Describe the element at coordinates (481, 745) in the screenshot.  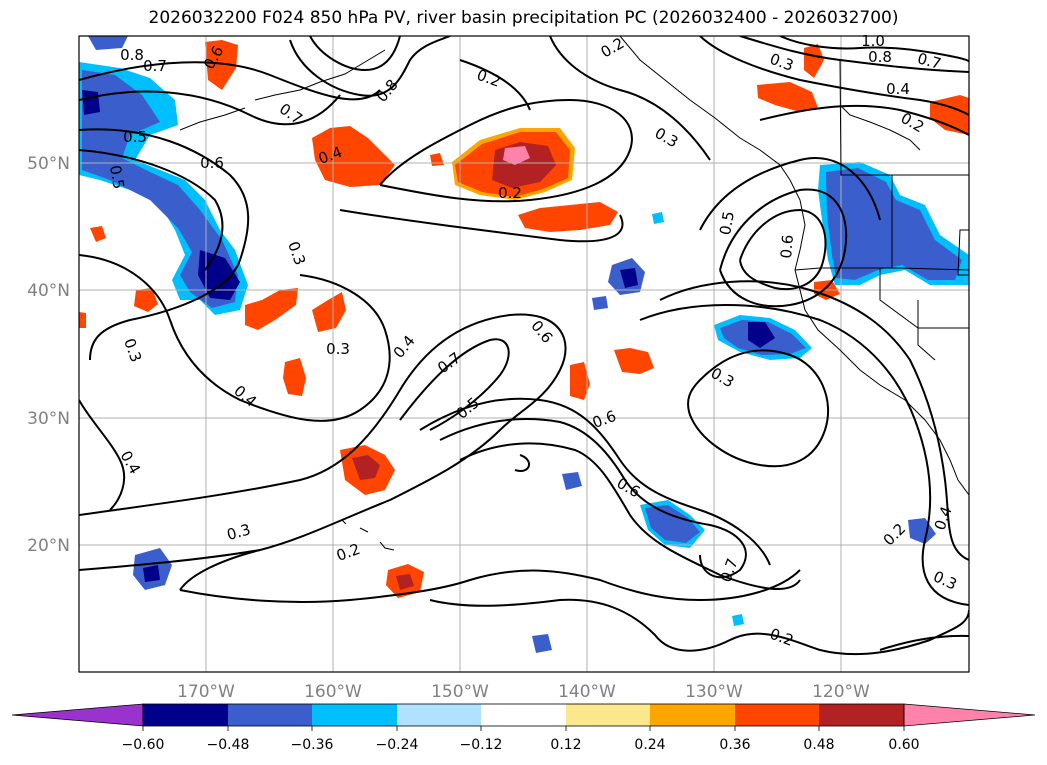
I see `colorbar-tick-label: −0.12` at that location.